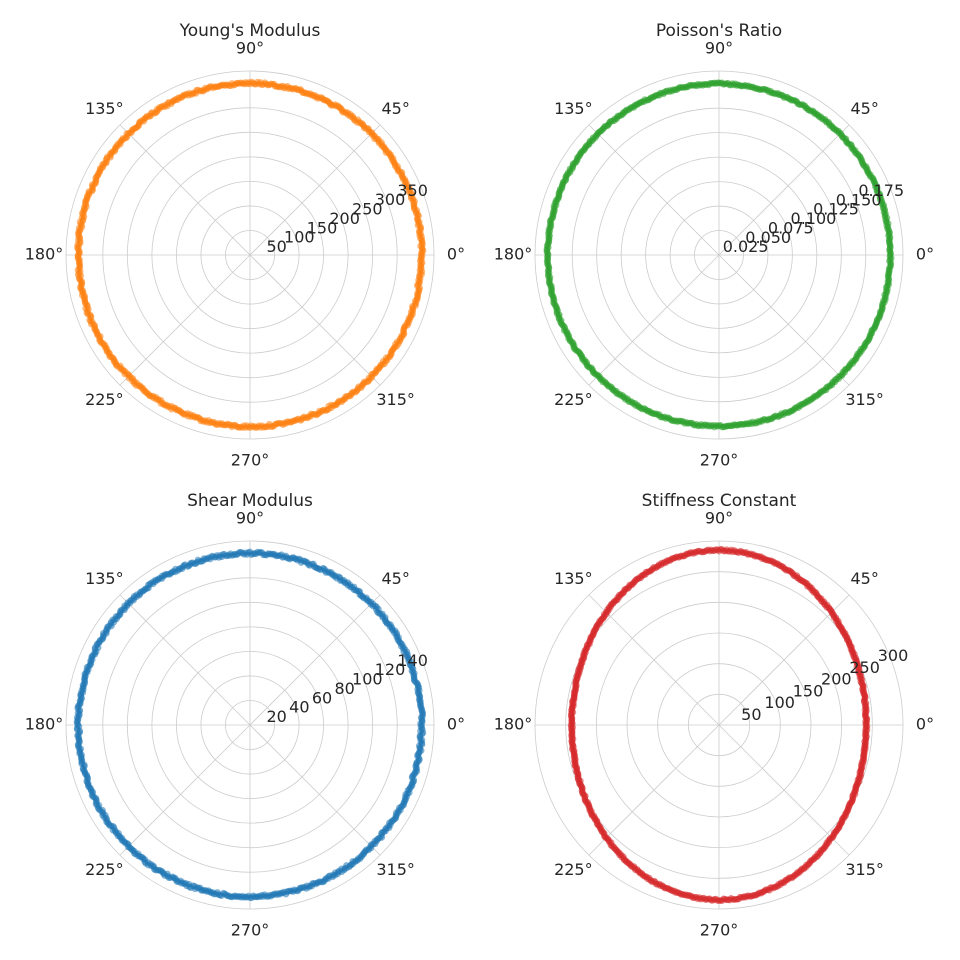 The image size is (960, 960). I want to click on chart-title: Stiffness Constant, so click(719, 501).